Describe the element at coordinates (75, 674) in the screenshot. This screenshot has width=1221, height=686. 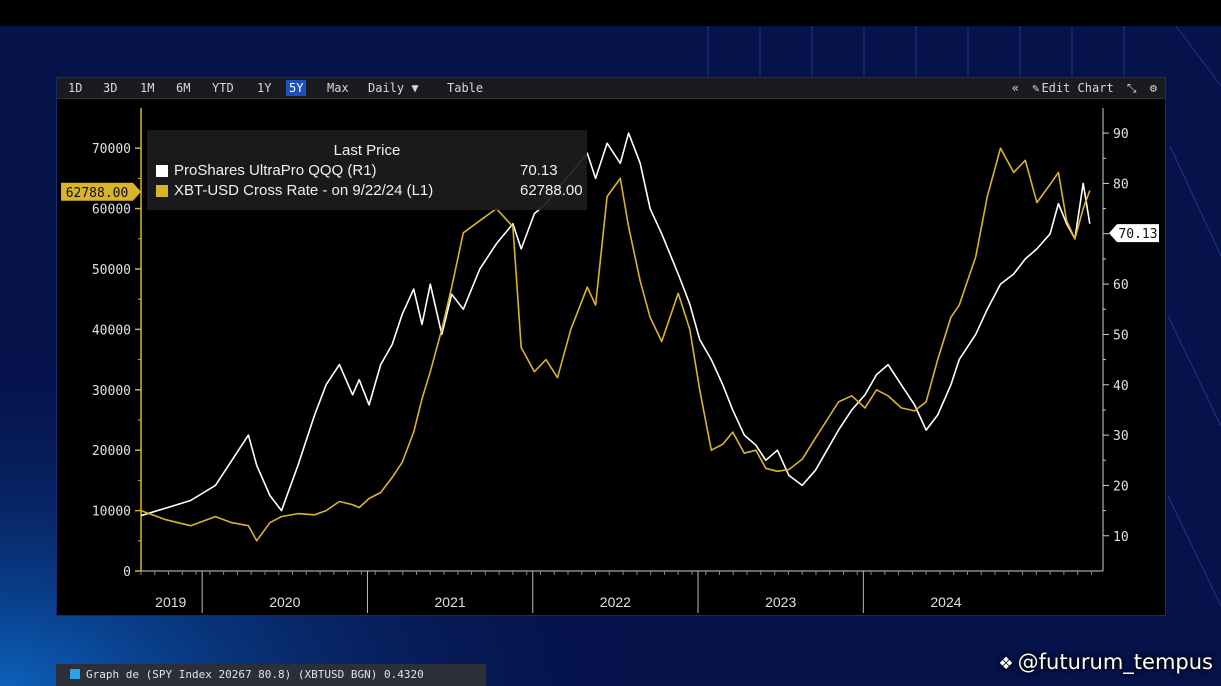
I see `strip-square-icon` at that location.